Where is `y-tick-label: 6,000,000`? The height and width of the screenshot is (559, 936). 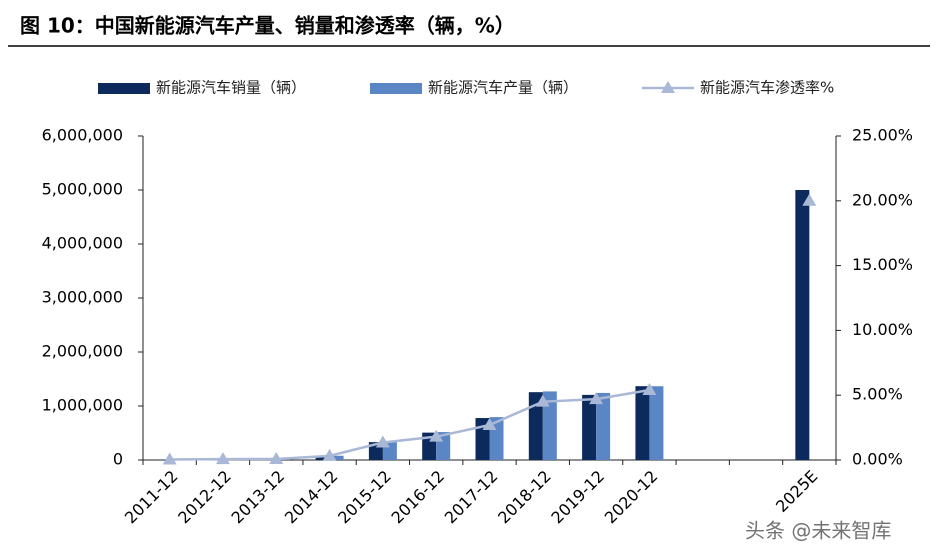 y-tick-label: 6,000,000 is located at coordinates (82, 135).